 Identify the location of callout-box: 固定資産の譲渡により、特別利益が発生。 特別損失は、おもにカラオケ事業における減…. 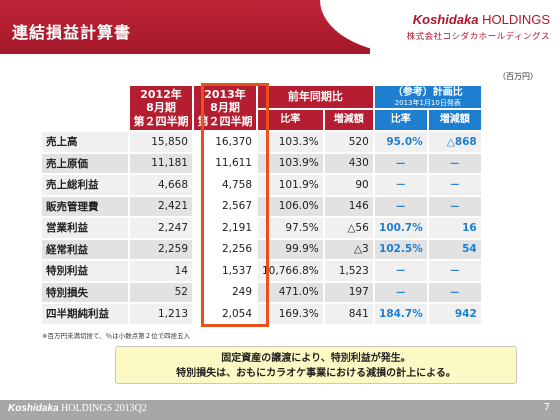
(316, 365).